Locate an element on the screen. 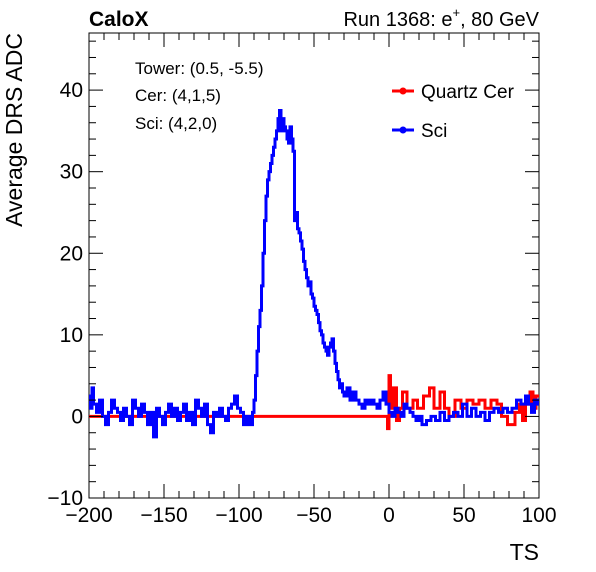 The height and width of the screenshot is (572, 596). legend-marker-quartz-cer is located at coordinates (403, 91).